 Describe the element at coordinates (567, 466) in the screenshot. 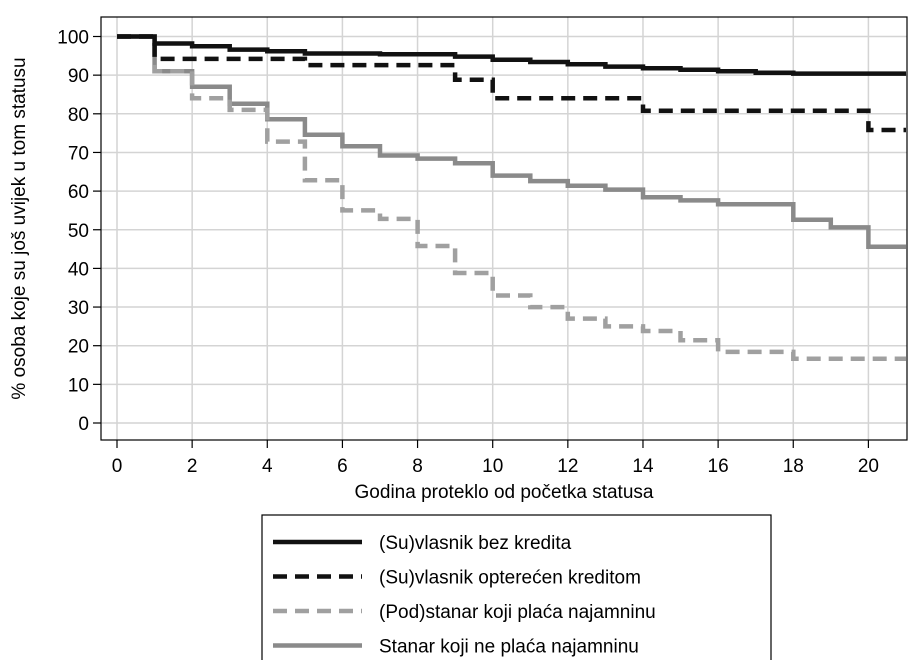

I see `x-tick-label: 12` at that location.